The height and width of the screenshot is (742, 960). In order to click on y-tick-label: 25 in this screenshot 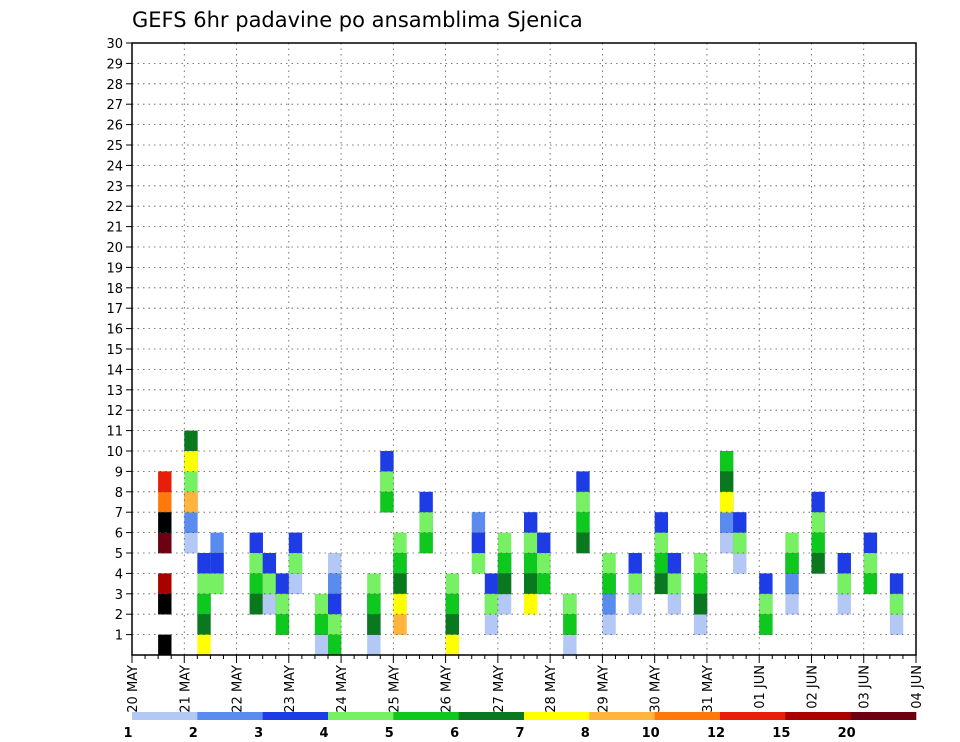, I will do `click(114, 146)`.